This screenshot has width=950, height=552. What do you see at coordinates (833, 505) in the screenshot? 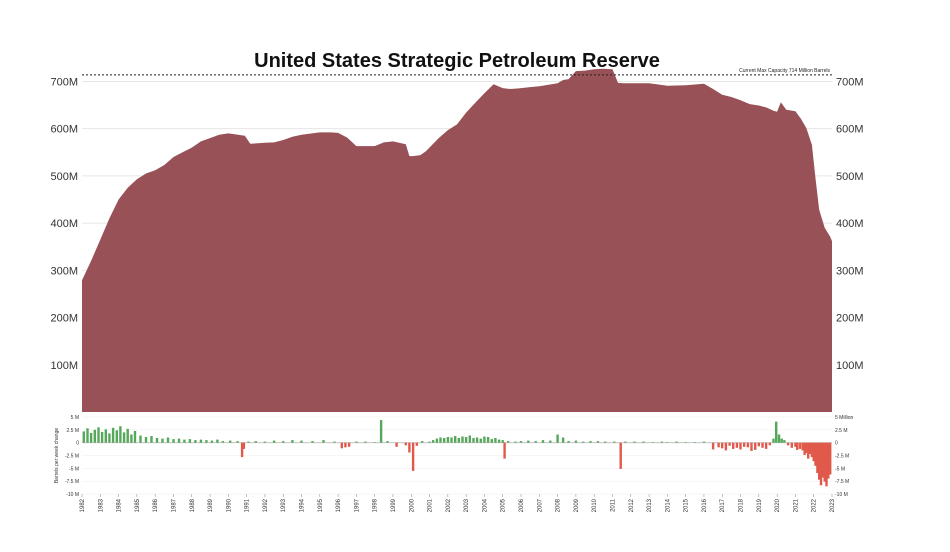
I see `x-tick-label: 2023` at bounding box center [833, 505].